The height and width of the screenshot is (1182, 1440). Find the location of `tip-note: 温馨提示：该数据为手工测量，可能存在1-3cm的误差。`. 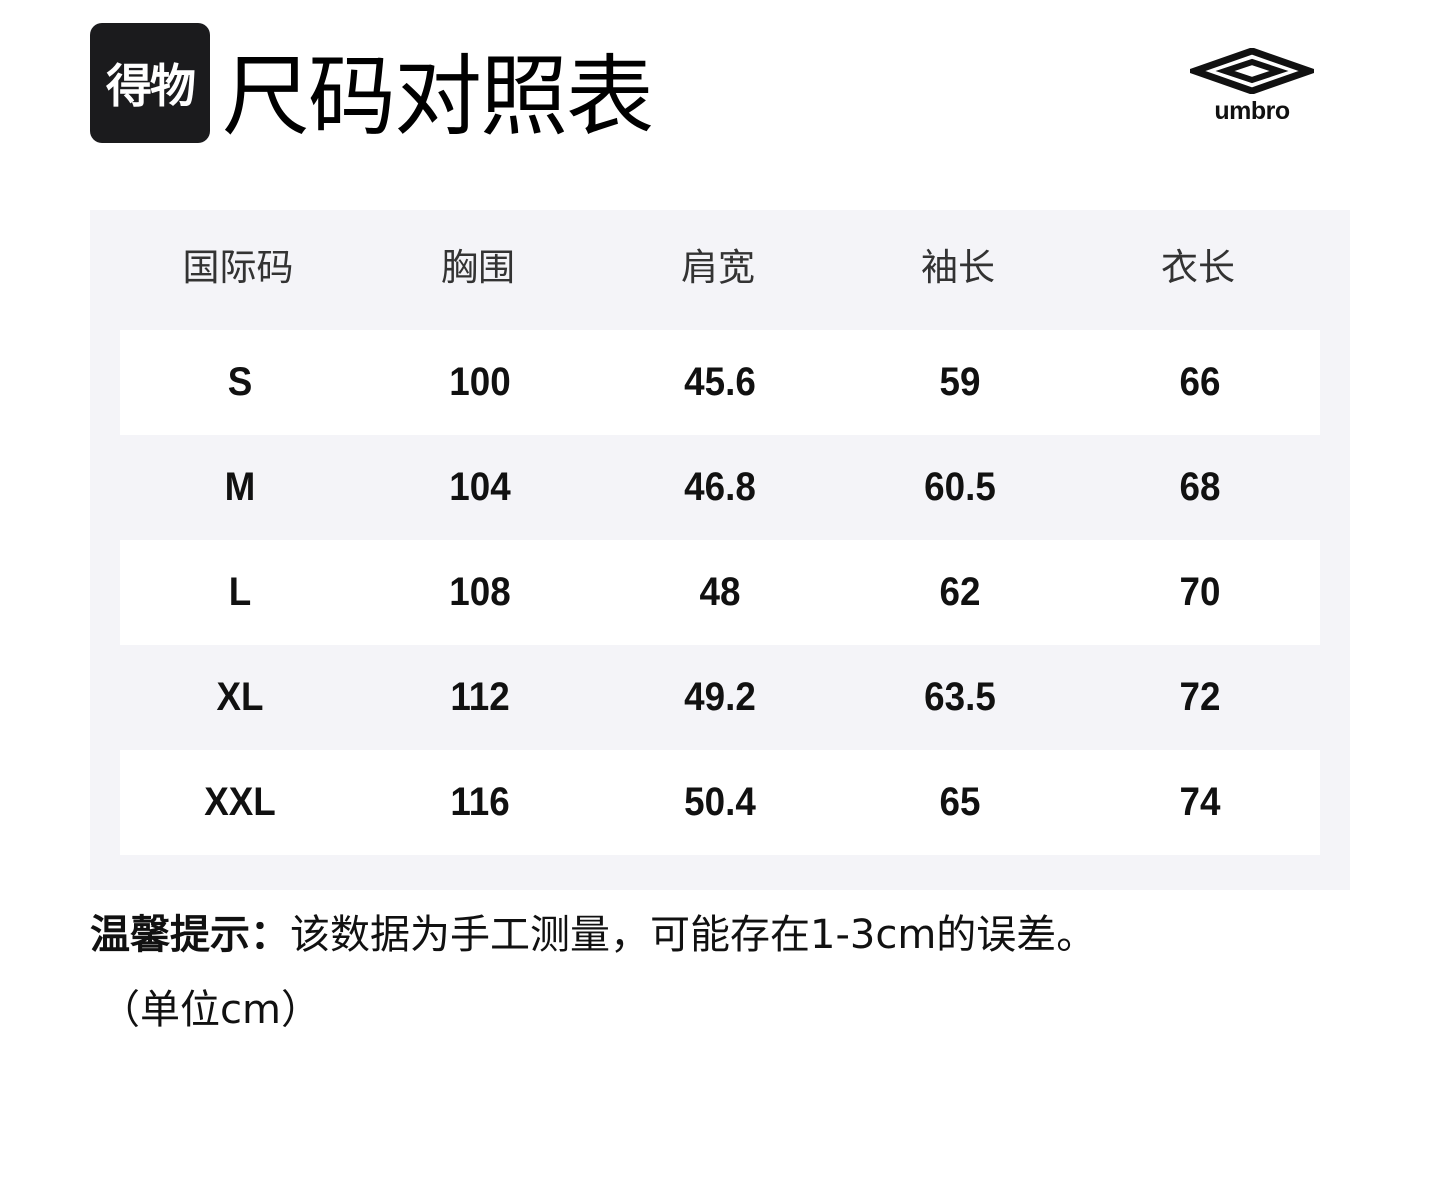

tip-note: 温馨提示：该数据为手工测量，可能存在1-3cm的误差。 is located at coordinates (593, 935).